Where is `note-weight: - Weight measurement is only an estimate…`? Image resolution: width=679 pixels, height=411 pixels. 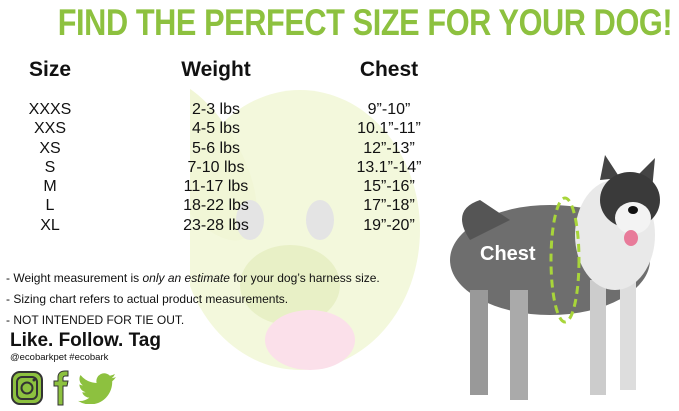 note-weight: - Weight measurement is only an estimate… is located at coordinates (193, 278).